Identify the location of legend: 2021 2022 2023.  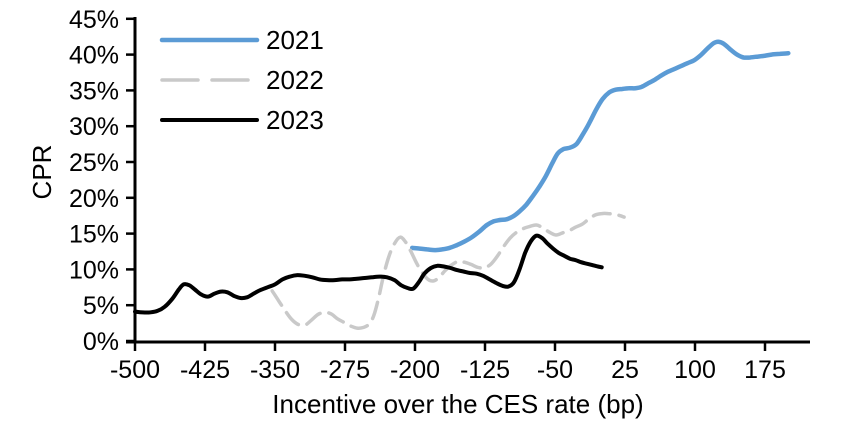
(241, 80).